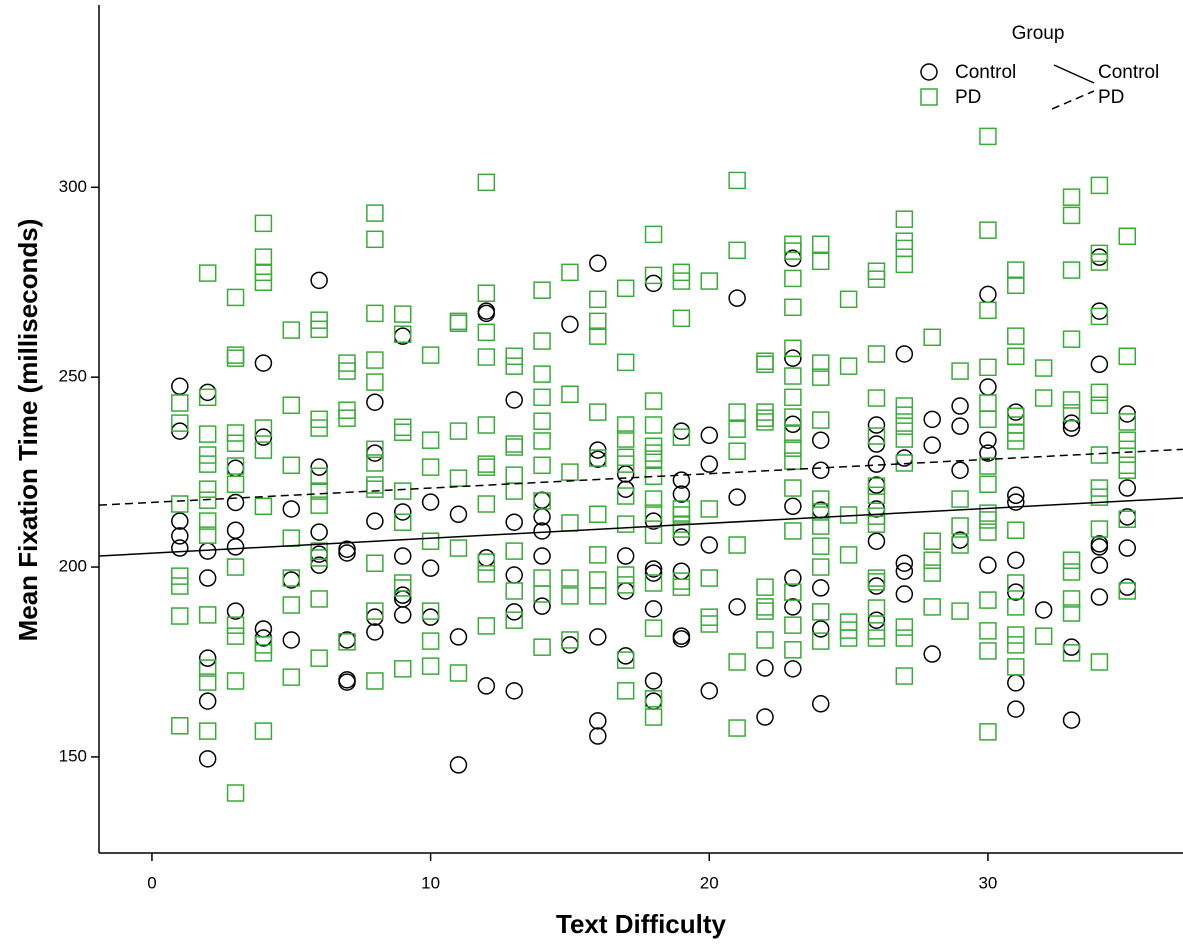  What do you see at coordinates (73, 755) in the screenshot?
I see `y-tick-label: 150` at bounding box center [73, 755].